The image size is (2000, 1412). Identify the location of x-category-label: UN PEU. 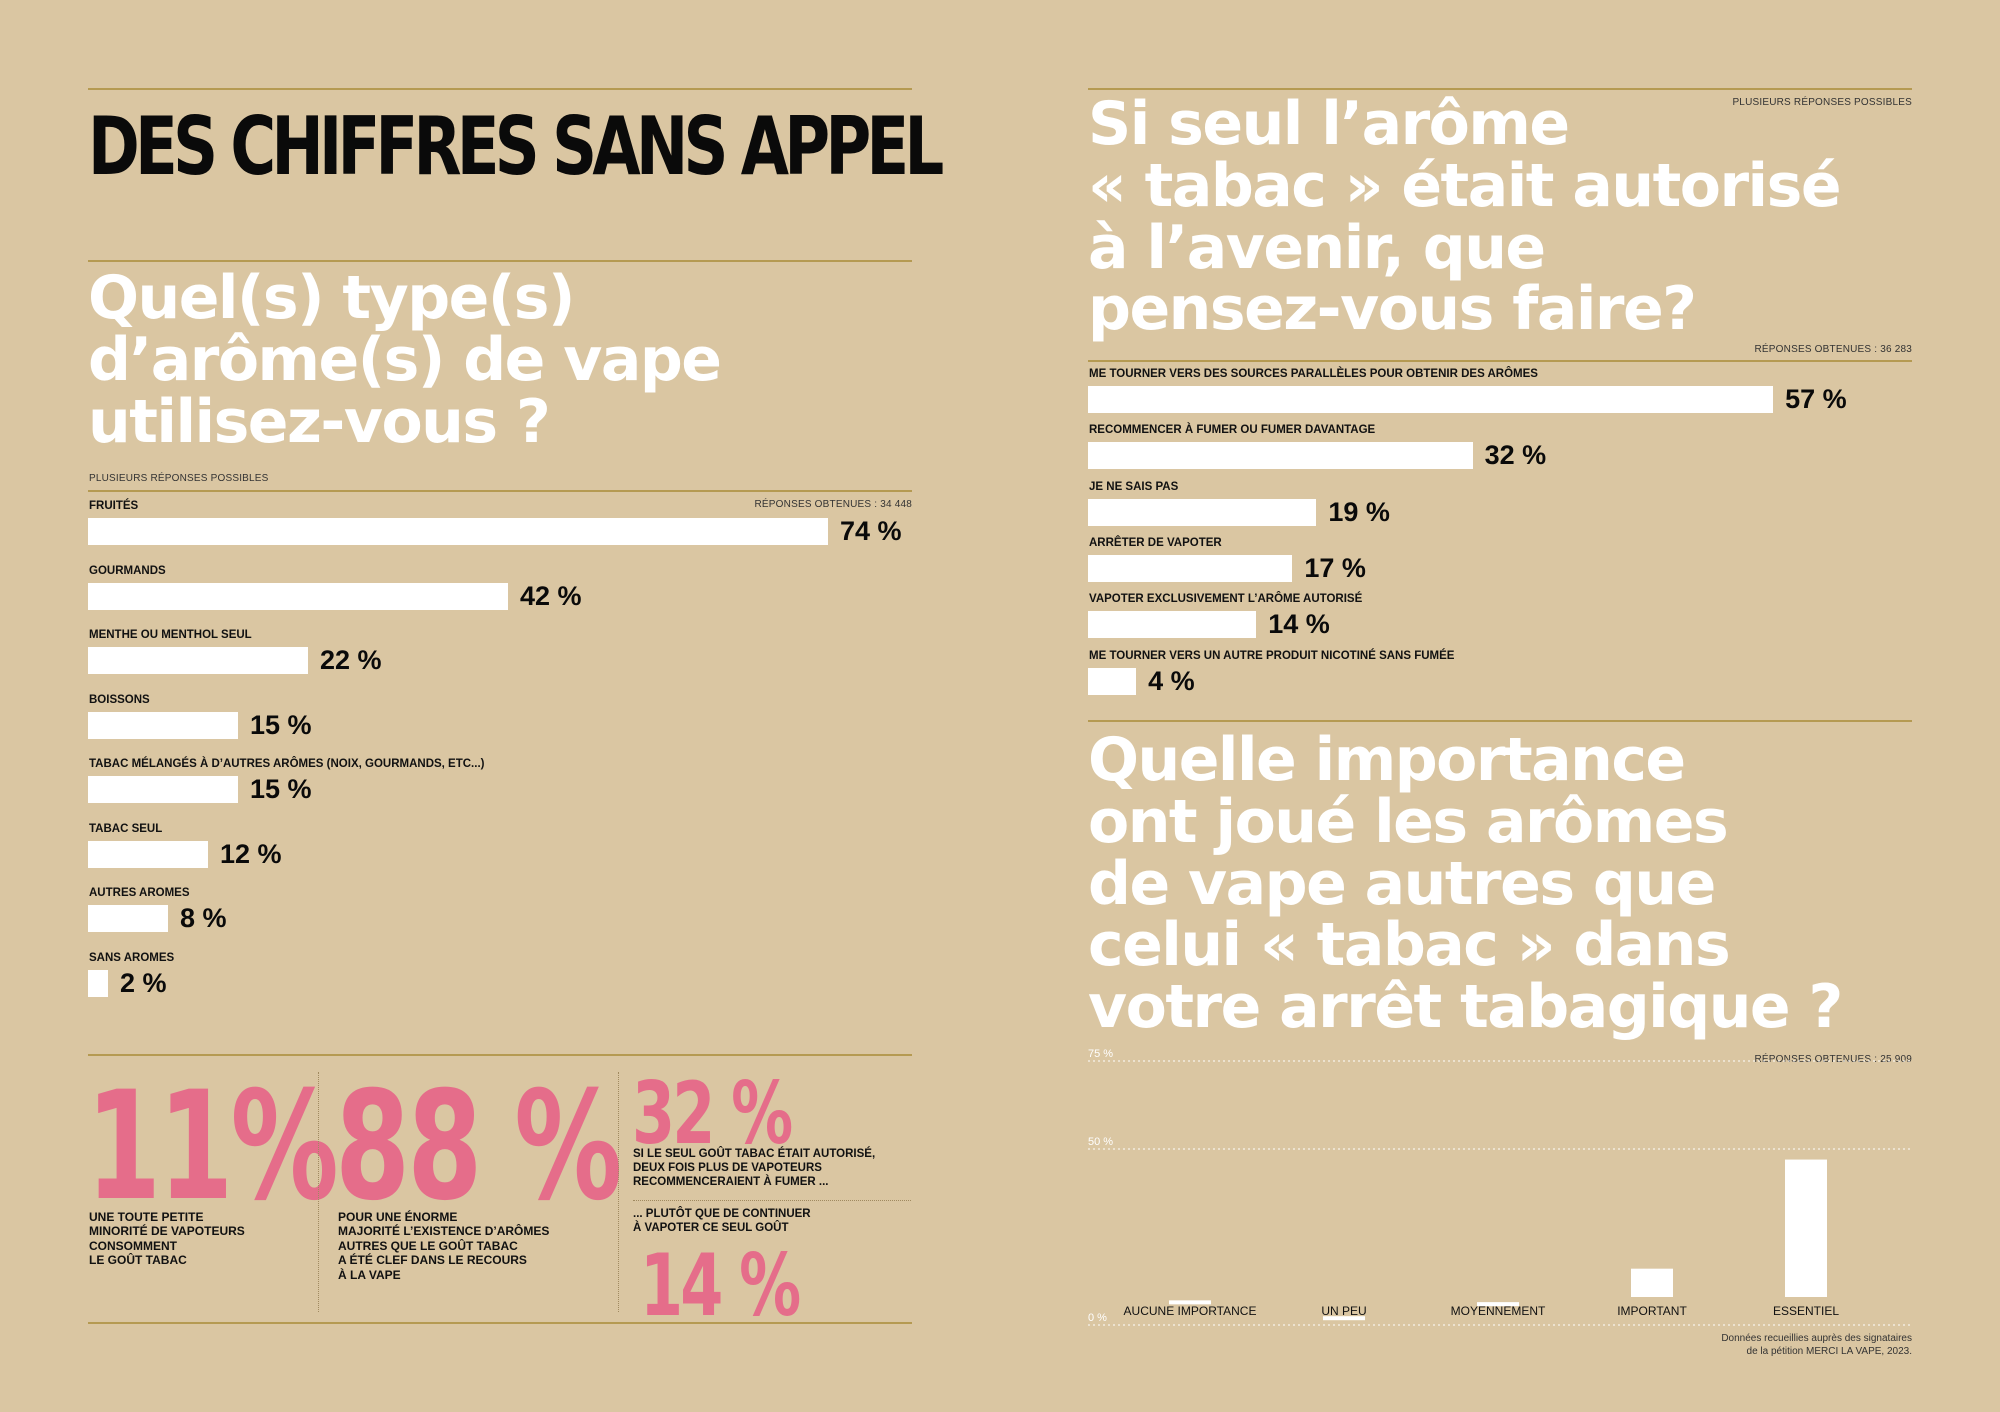
(1343, 1311).